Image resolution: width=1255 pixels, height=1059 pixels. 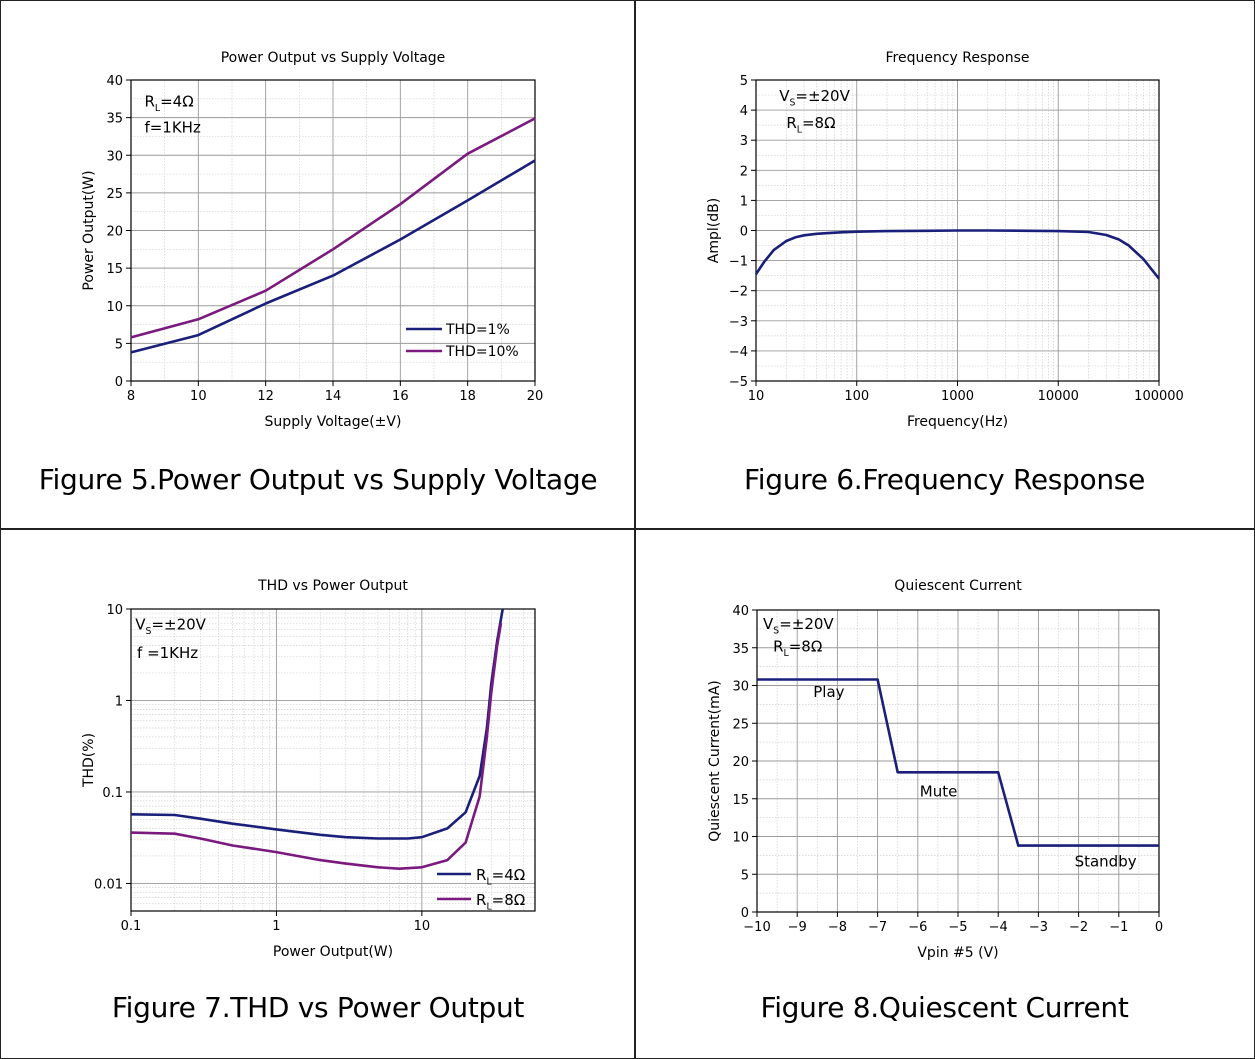 I want to click on y-tick-label: 1, so click(x=119, y=701).